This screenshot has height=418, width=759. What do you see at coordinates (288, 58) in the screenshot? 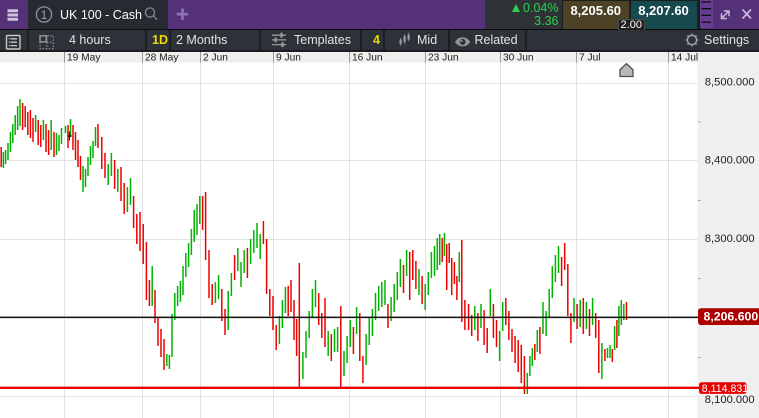
I see `svg-text: 9 Jun` at bounding box center [288, 58].